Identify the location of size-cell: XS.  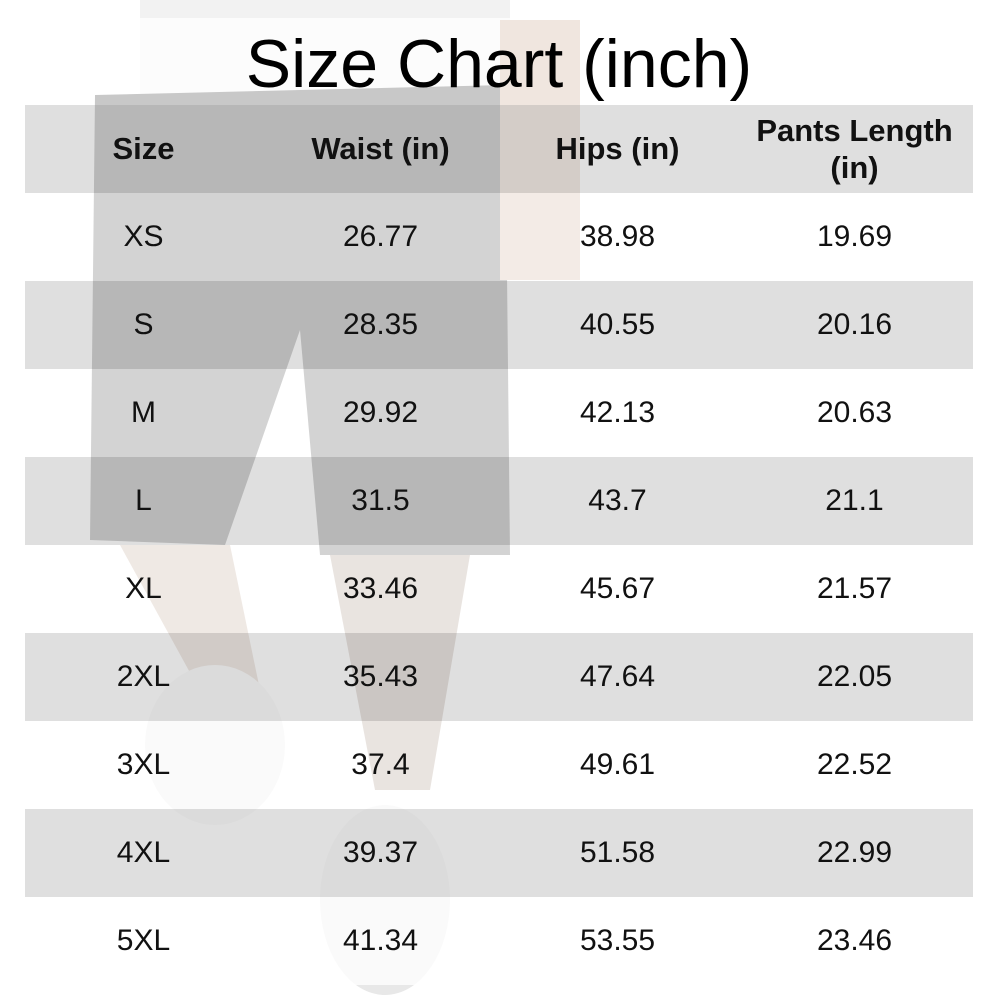
(143, 236).